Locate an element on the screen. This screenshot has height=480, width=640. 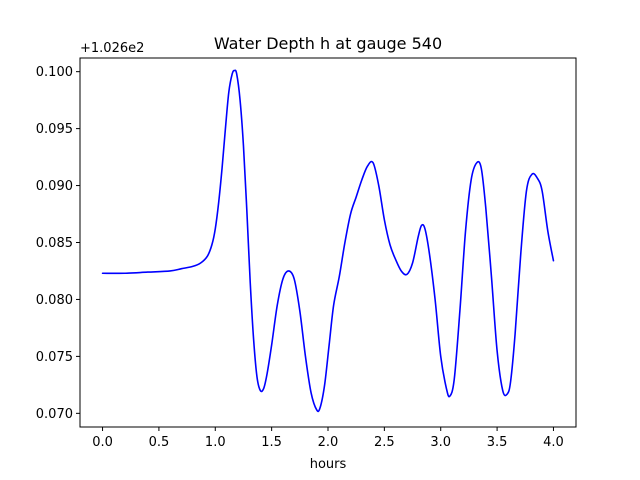
y-tick-label: 0.085 is located at coordinates (54, 243).